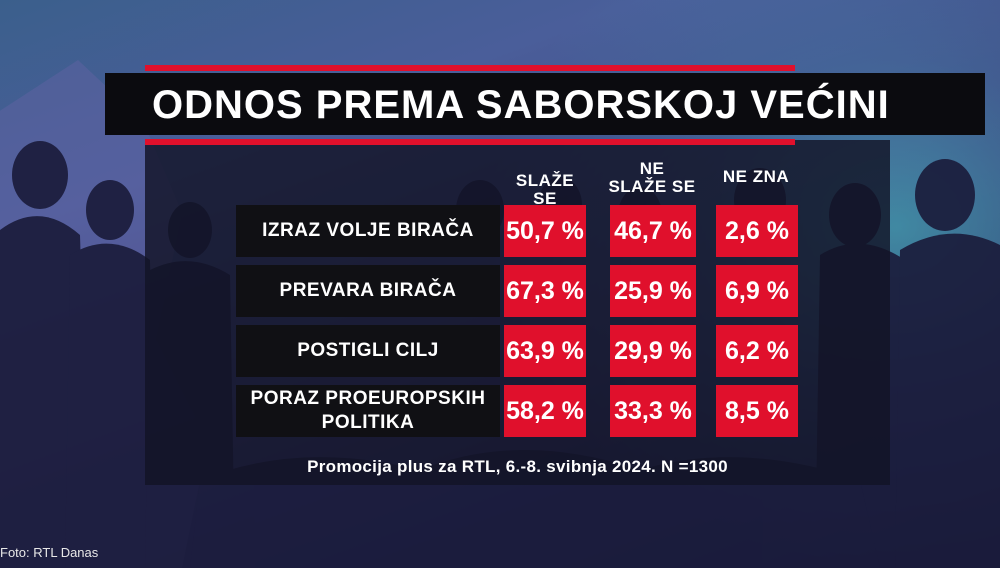  What do you see at coordinates (757, 291) in the screenshot?
I see `cell-2-dont-know: 6,9 %` at bounding box center [757, 291].